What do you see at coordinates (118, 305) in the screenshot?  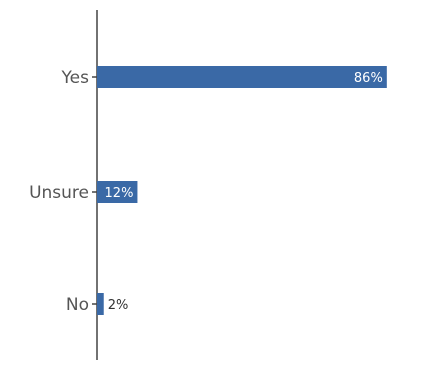 I see `data-label-no: 2%` at bounding box center [118, 305].